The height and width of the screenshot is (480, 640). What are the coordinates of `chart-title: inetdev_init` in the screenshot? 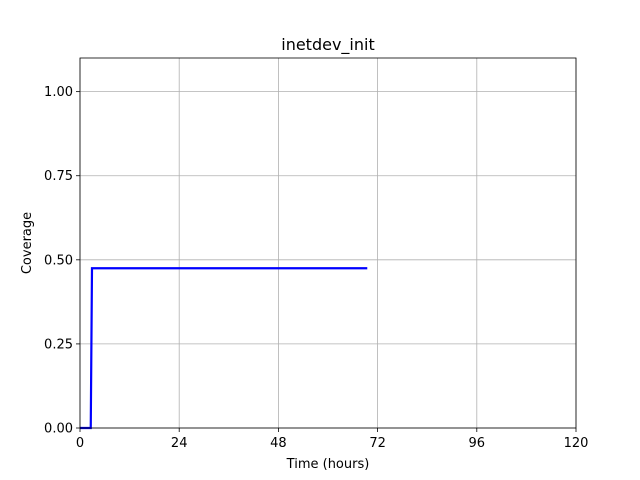 It's located at (327, 45).